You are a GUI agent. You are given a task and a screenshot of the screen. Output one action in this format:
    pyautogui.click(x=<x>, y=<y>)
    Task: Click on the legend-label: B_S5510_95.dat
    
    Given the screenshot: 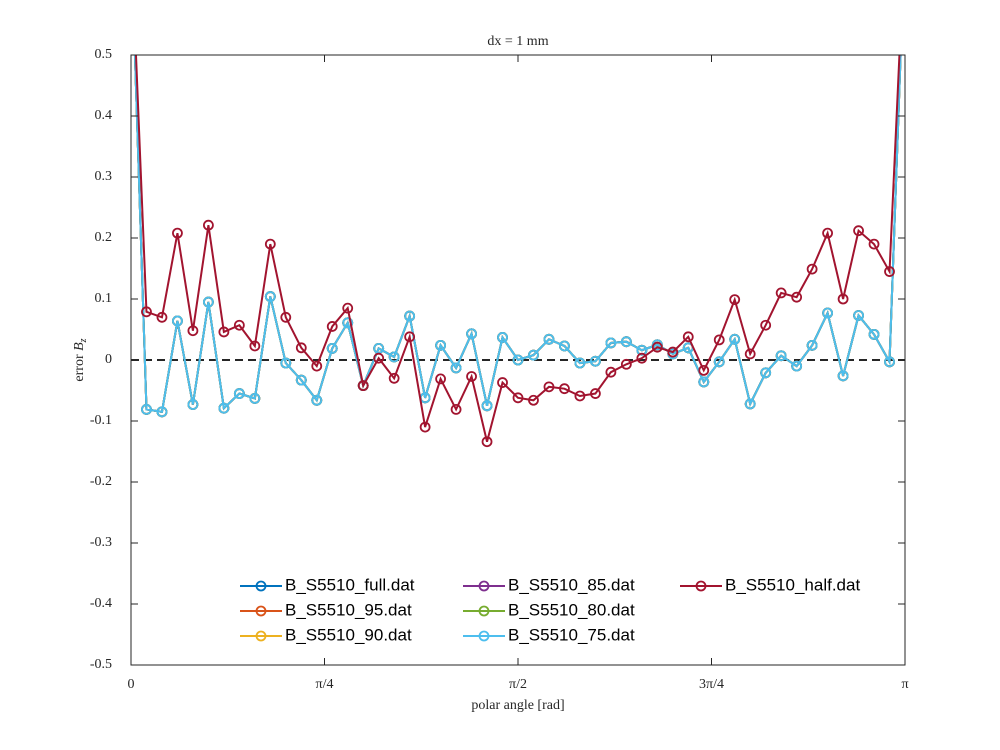 What is the action you would take?
    pyautogui.click(x=348, y=609)
    